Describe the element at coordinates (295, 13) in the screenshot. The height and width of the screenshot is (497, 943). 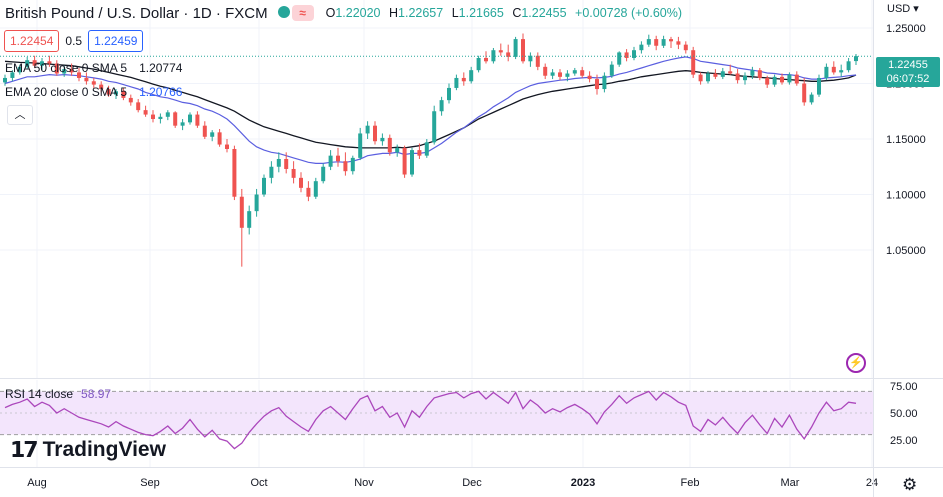
I see `market-status: ≈` at that location.